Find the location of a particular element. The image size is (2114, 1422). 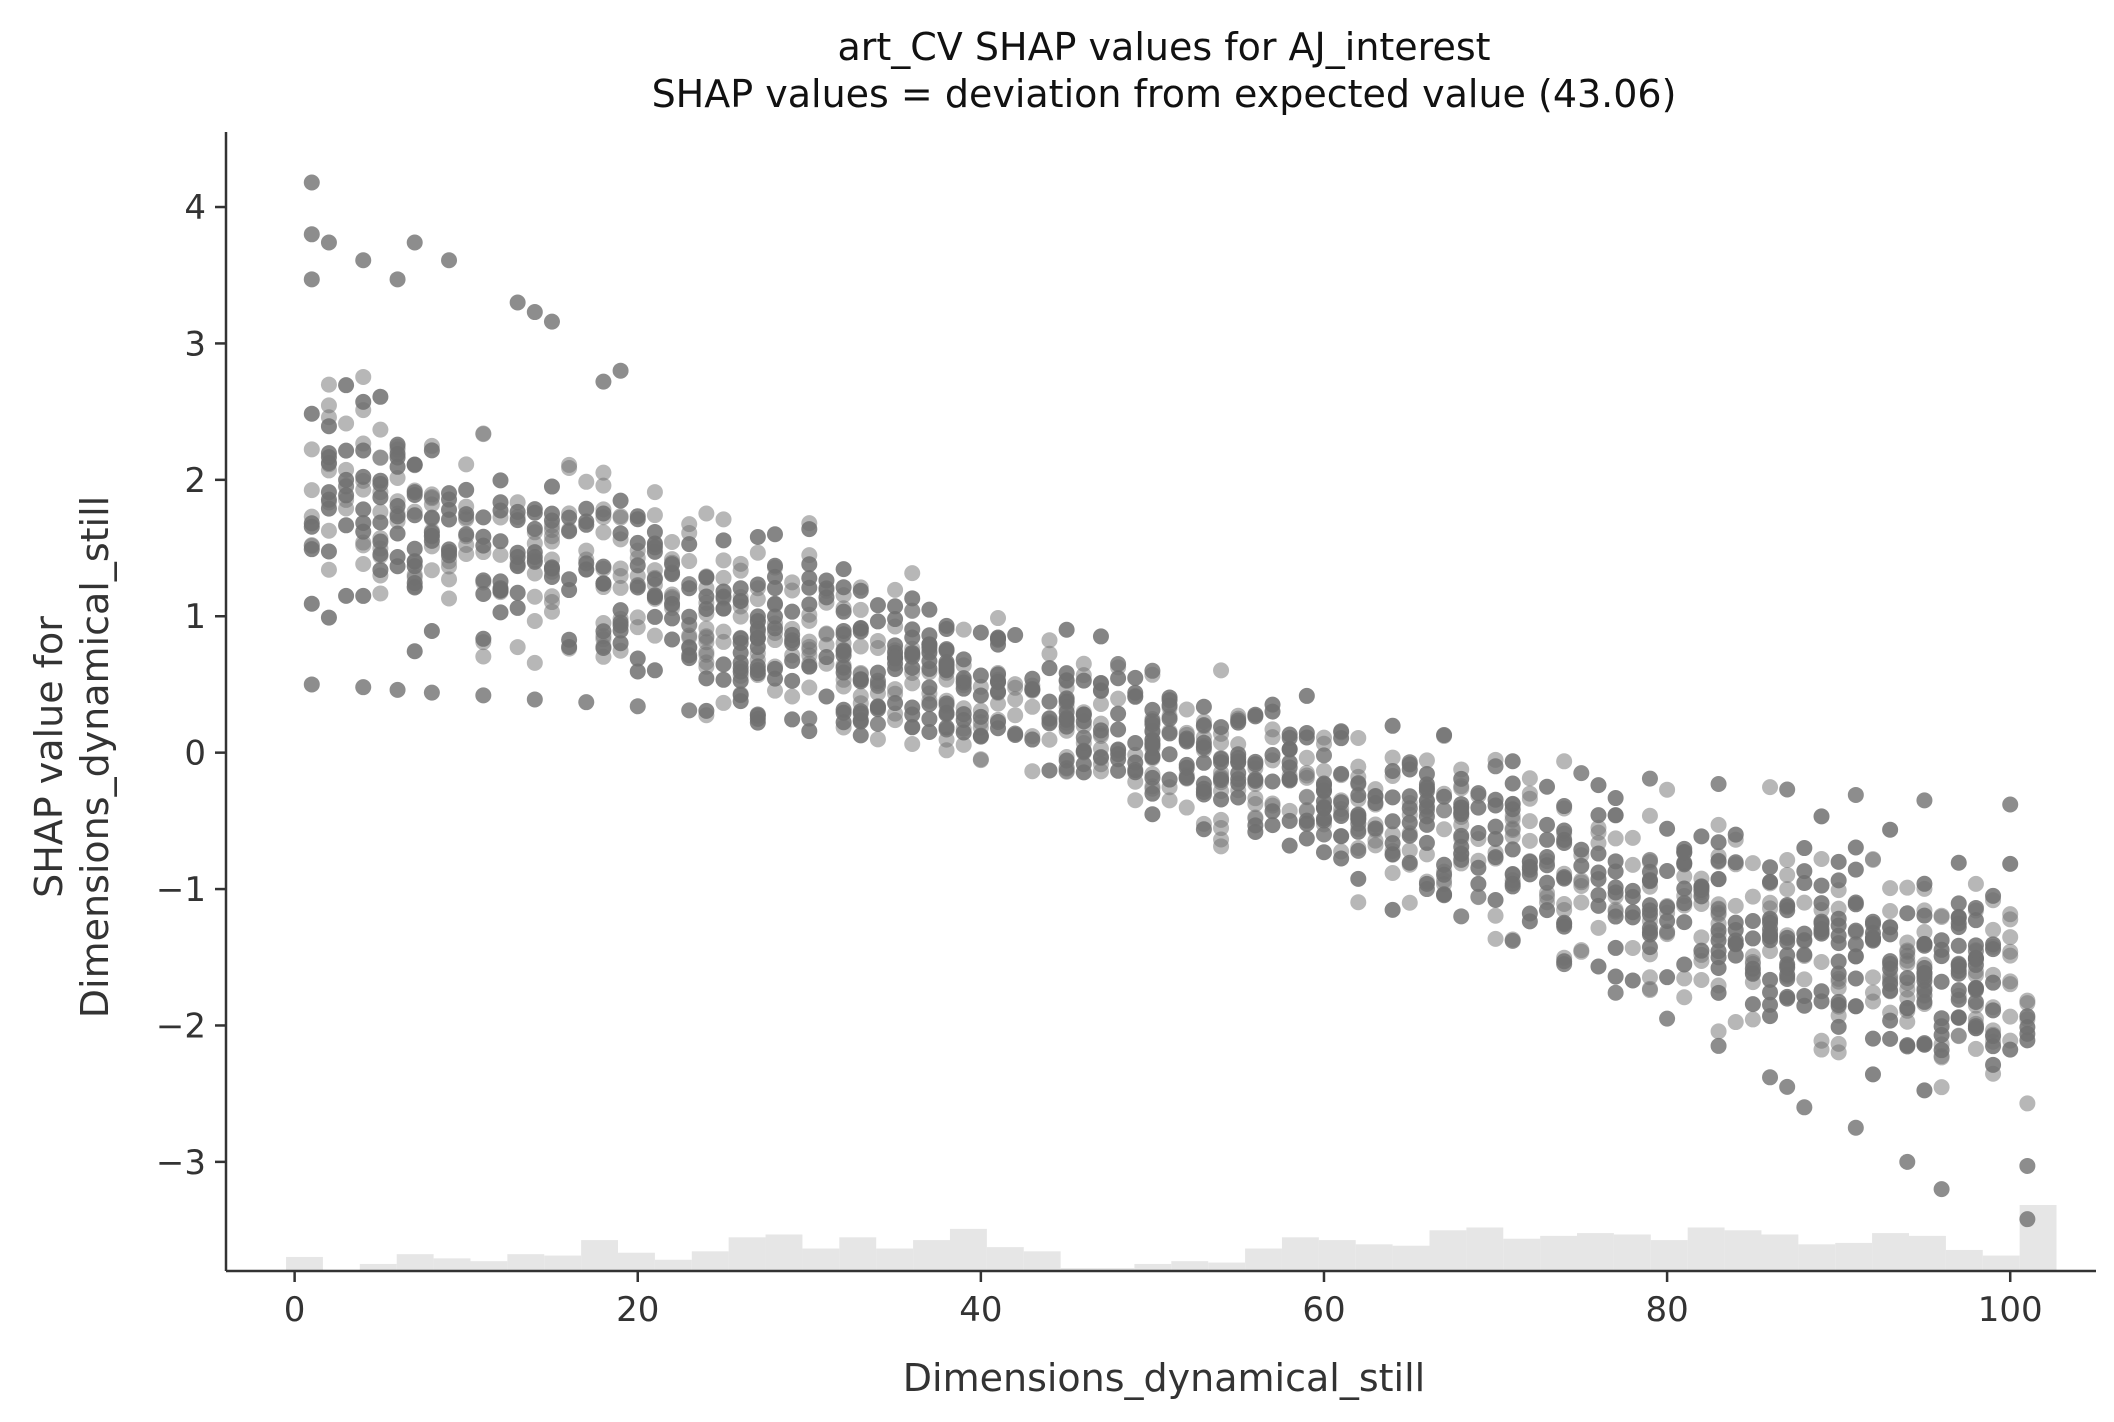

y-tick-label: 4 is located at coordinates (195, 208).